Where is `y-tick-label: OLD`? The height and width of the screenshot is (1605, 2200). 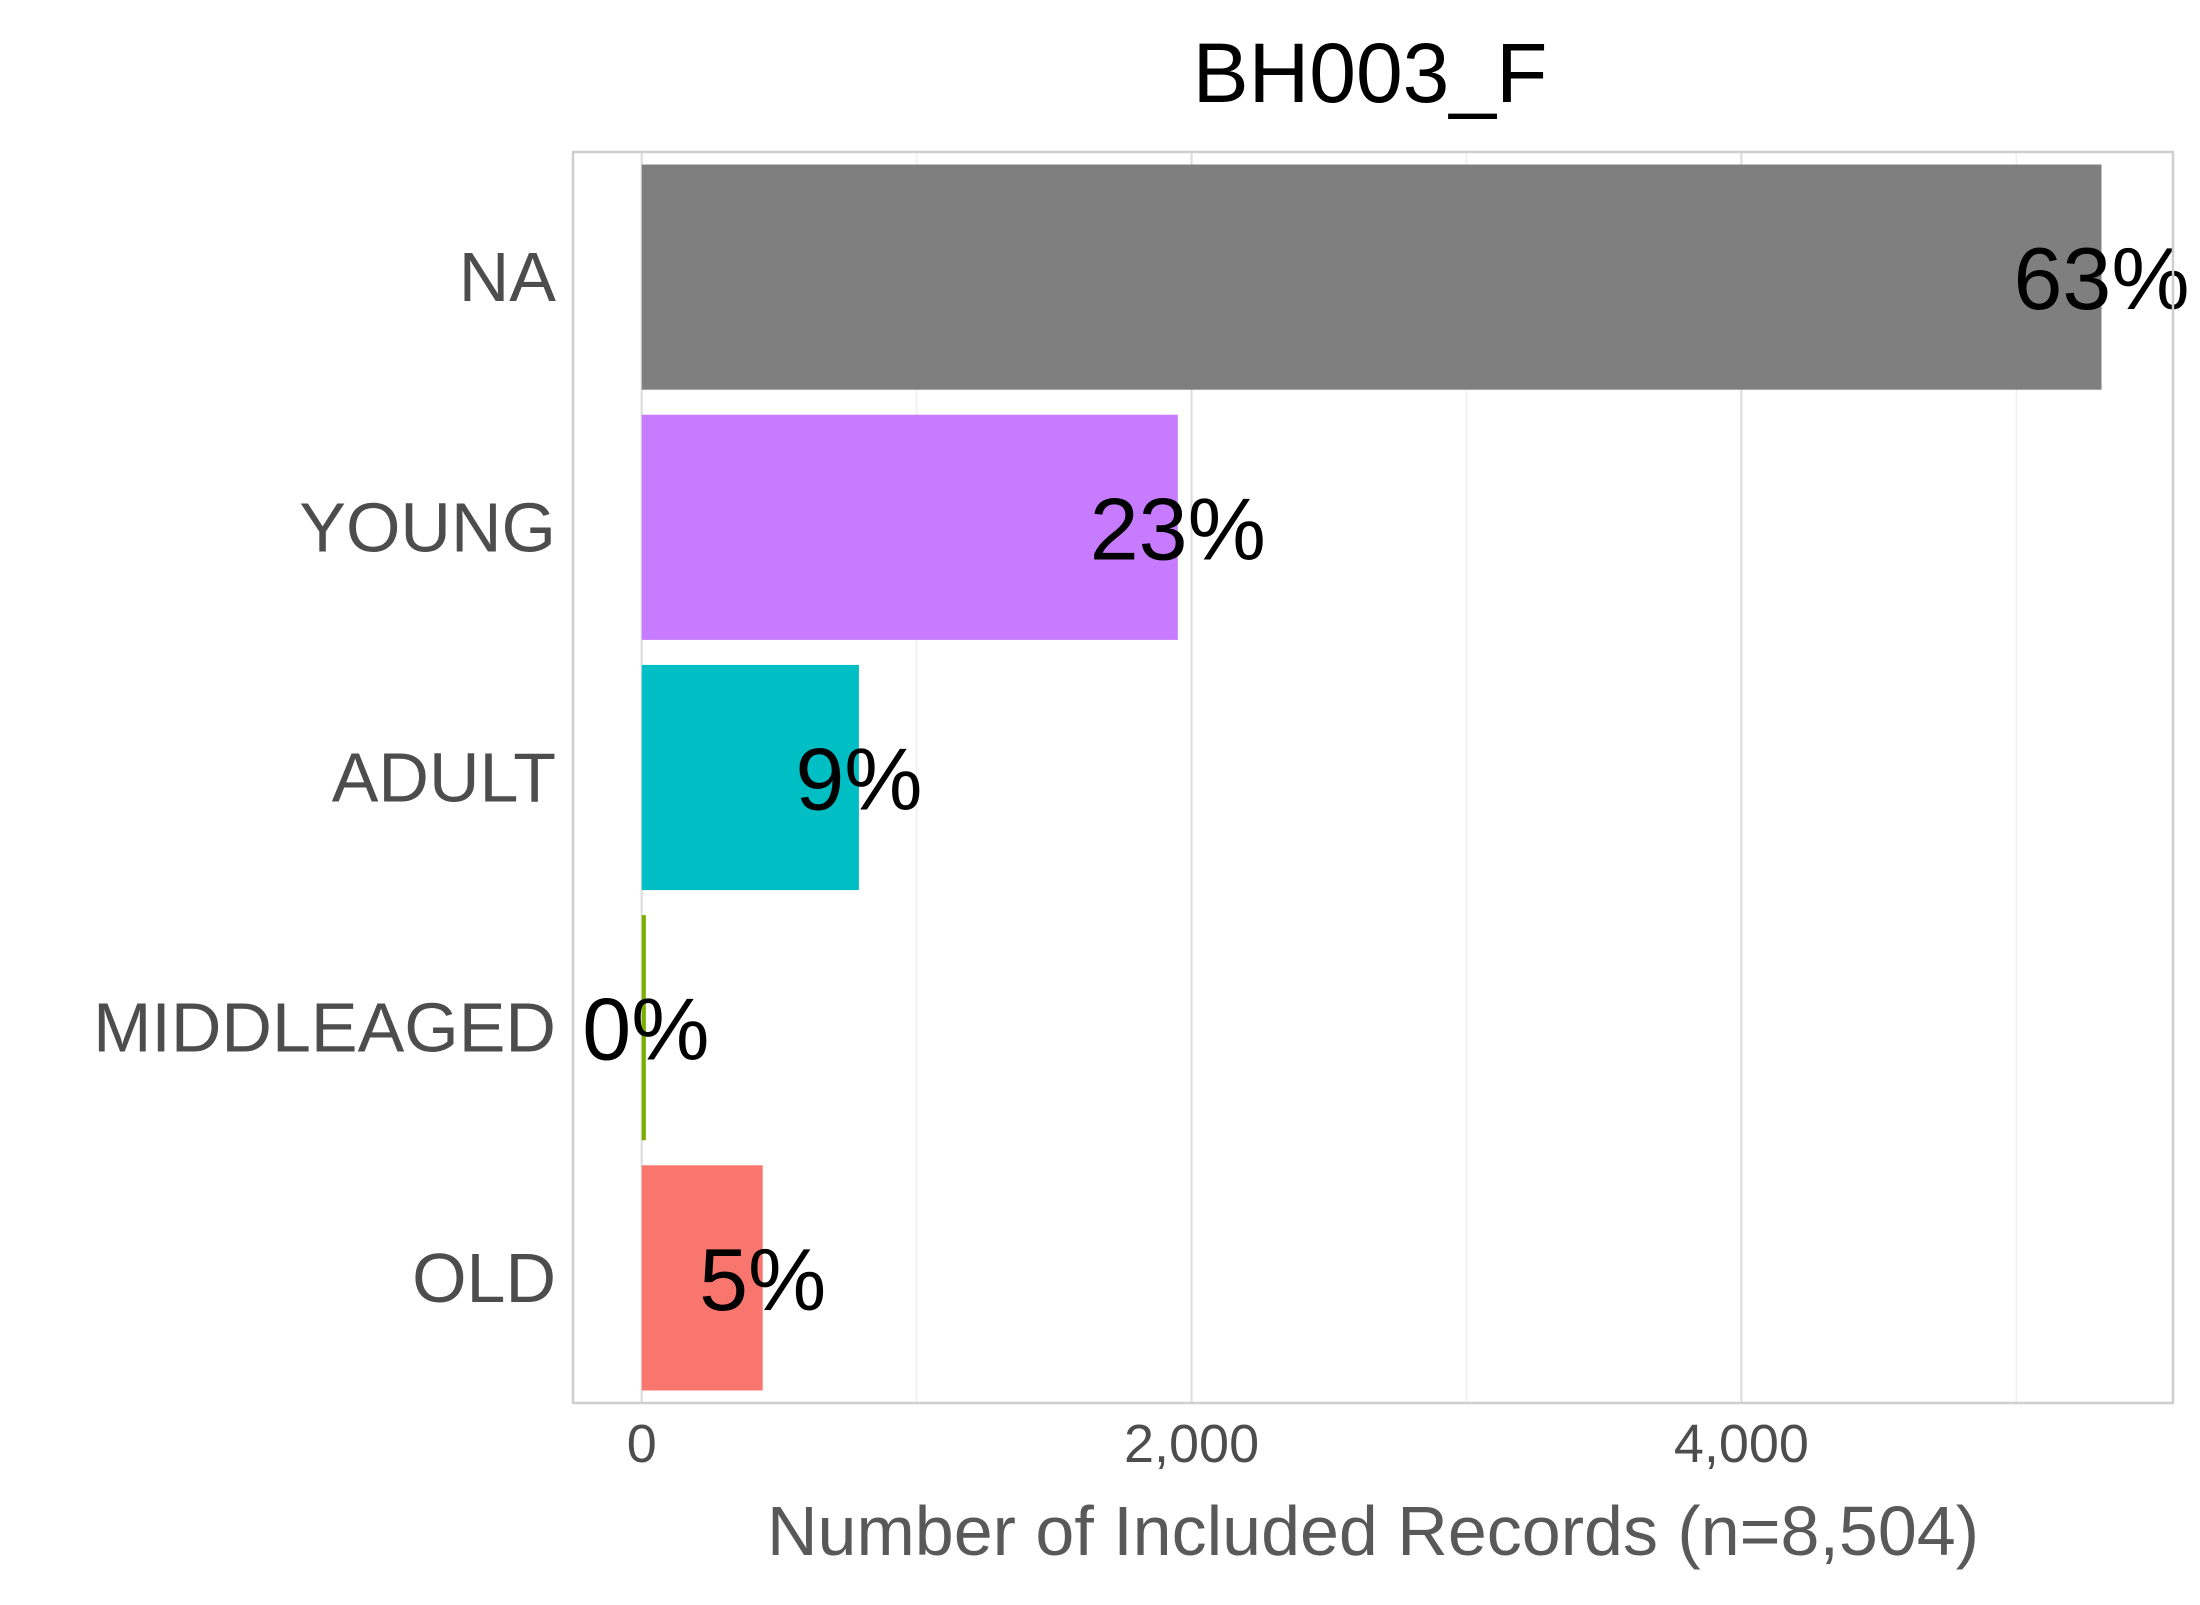
y-tick-label: OLD is located at coordinates (484, 1278).